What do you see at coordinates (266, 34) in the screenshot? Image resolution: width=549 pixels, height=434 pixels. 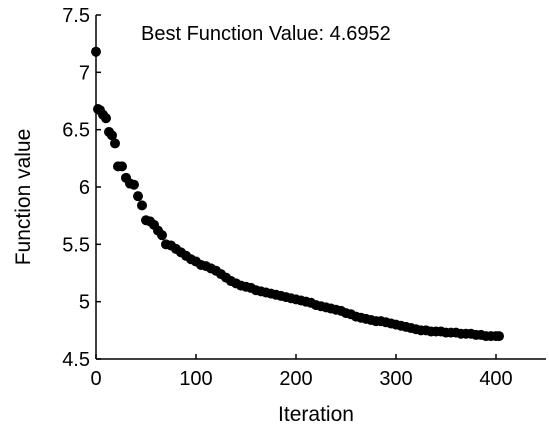 I see `best-function-value-annotation: Best Function Value: 4.6952` at bounding box center [266, 34].